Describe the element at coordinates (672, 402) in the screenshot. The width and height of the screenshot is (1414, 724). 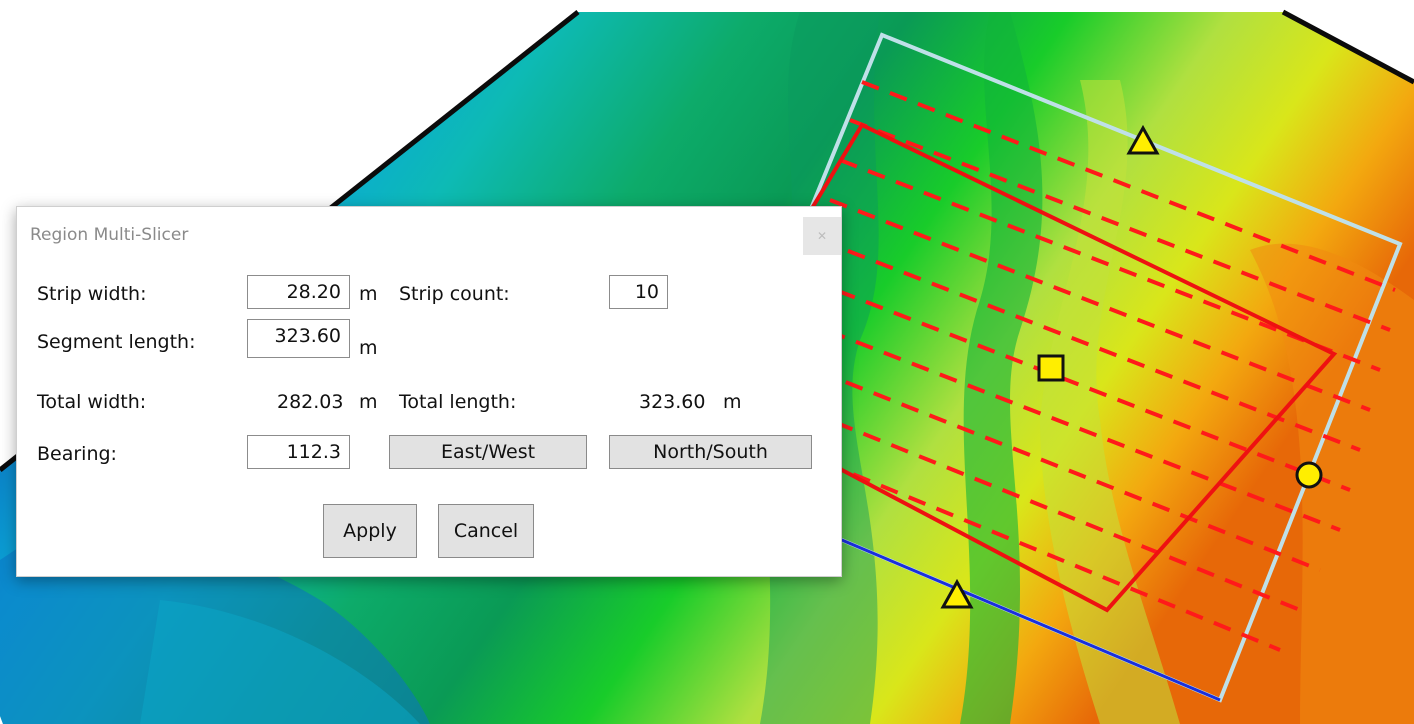
I see `total-length-value: 323.60` at that location.